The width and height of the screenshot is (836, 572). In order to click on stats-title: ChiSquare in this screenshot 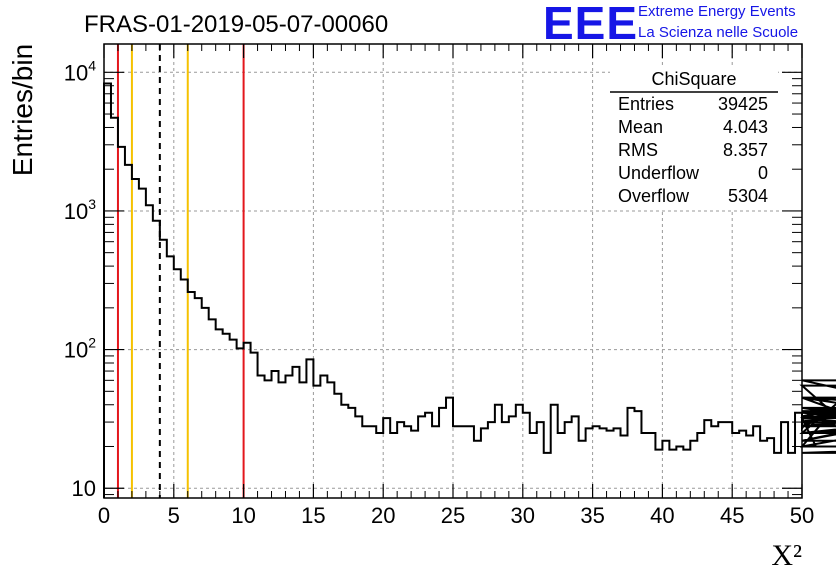, I will do `click(693, 79)`.